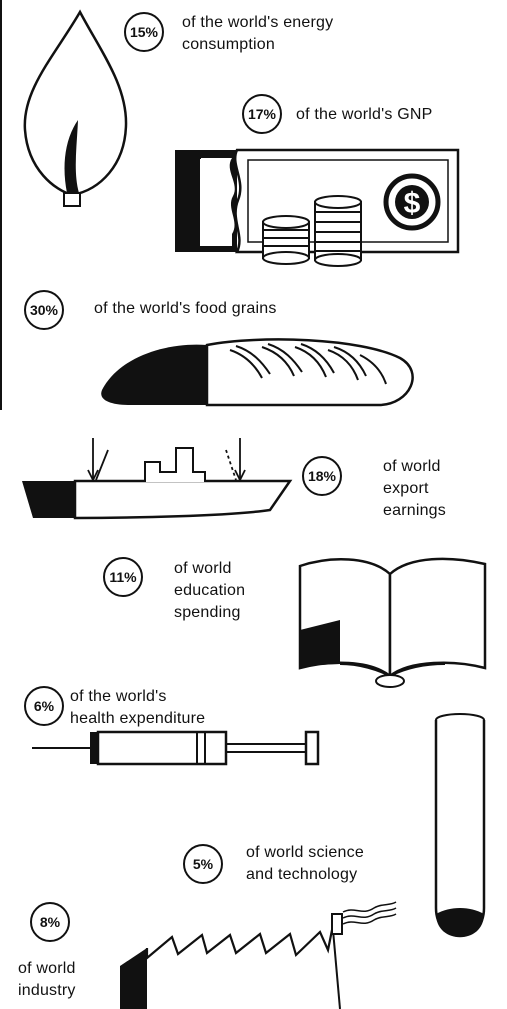 The width and height of the screenshot is (507, 1009). I want to click on label-health-line-2: health expenditure, so click(138, 718).